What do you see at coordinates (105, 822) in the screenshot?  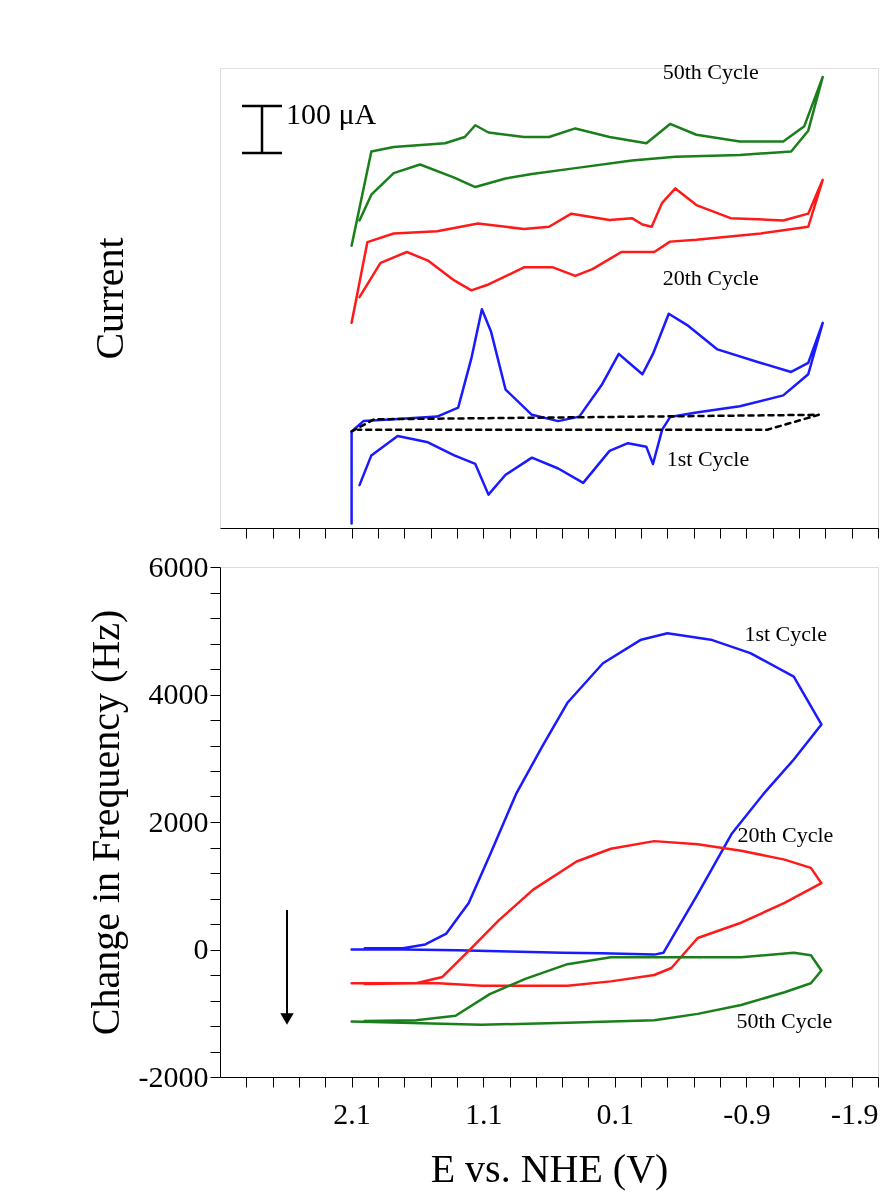 I see `y-axis-title: Change in Frequency (Hz)` at bounding box center [105, 822].